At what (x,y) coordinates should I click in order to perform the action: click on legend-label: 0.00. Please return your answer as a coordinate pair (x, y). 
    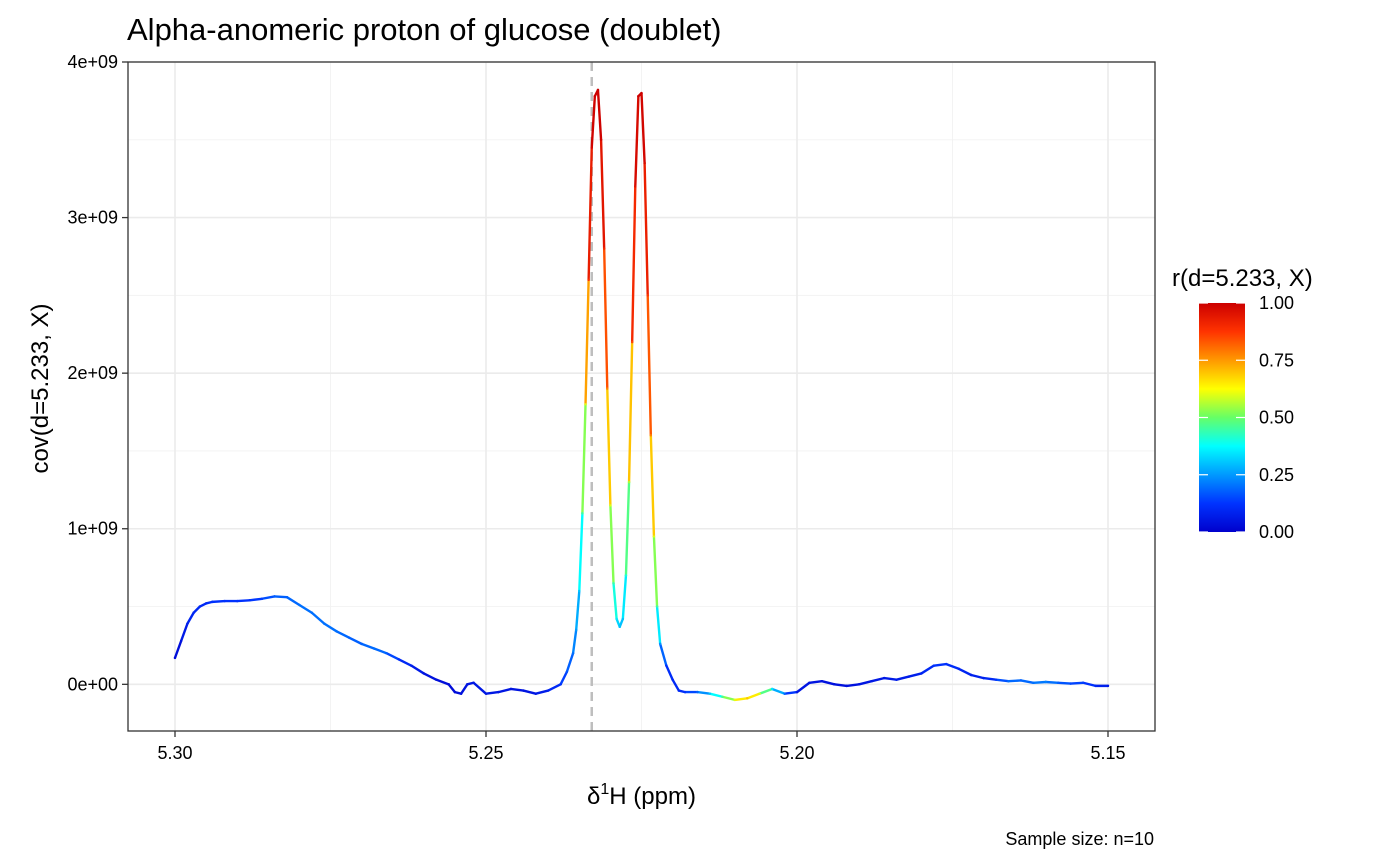
    Looking at the image, I should click on (1276, 532).